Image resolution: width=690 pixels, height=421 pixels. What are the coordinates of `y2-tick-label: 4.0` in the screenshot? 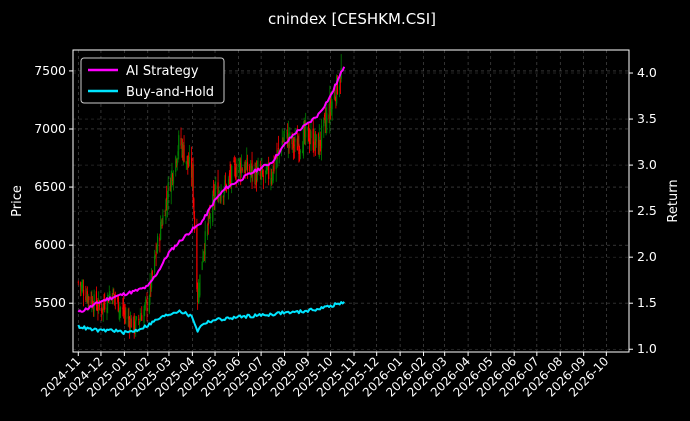 It's located at (647, 72).